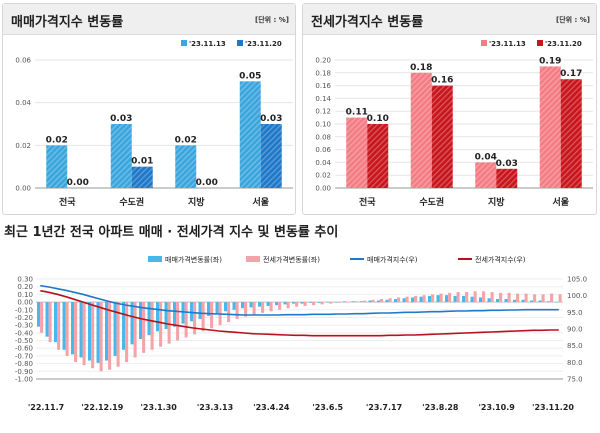 This screenshot has width=600, height=433. Describe the element at coordinates (571, 74) in the screenshot. I see `data-label: 0.17` at that location.